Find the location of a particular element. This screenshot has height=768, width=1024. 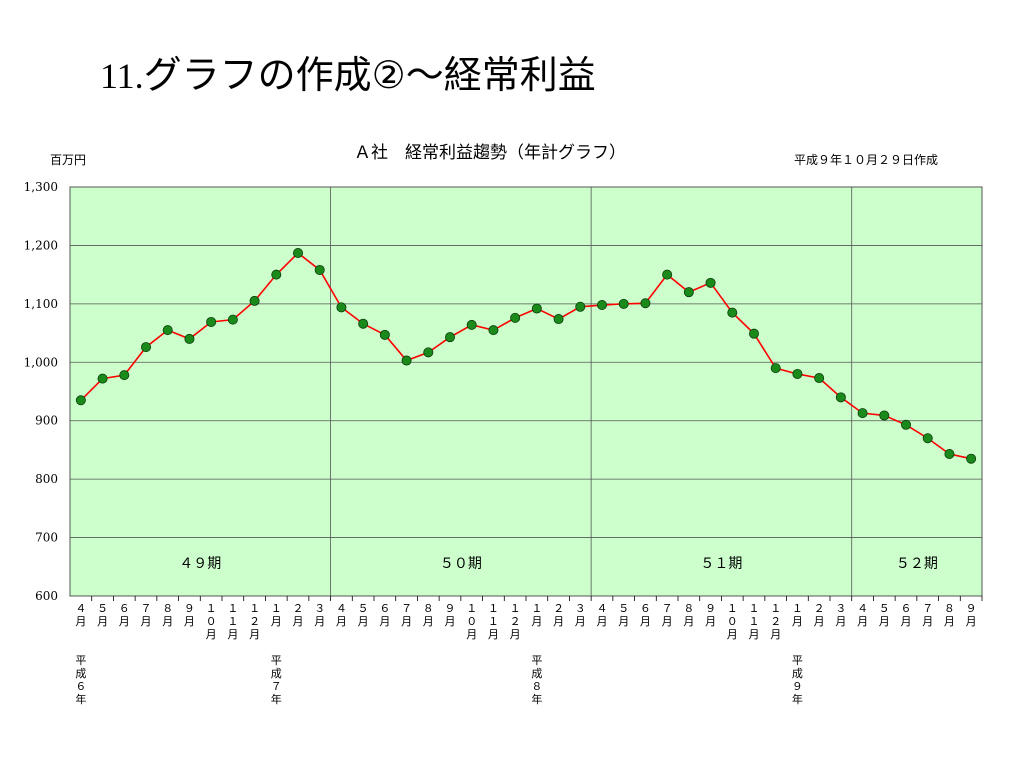

slide-title: 11.グラフの作成②～経常利益 is located at coordinates (348, 71).